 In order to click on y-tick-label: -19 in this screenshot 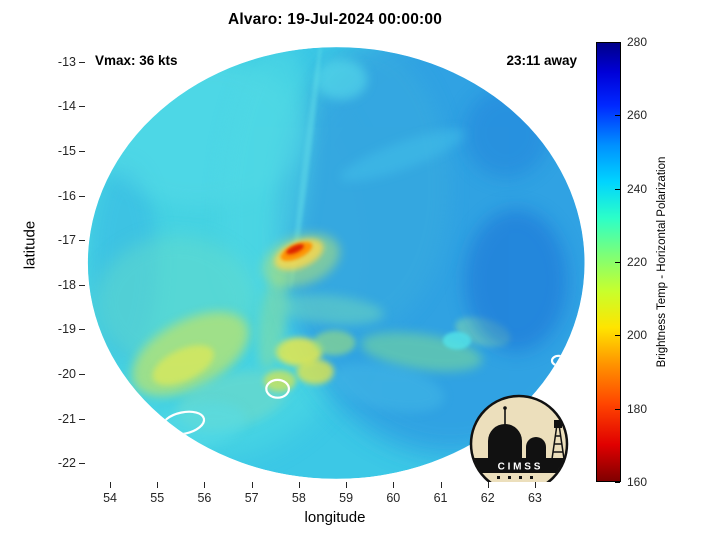, I will do `click(66, 329)`.